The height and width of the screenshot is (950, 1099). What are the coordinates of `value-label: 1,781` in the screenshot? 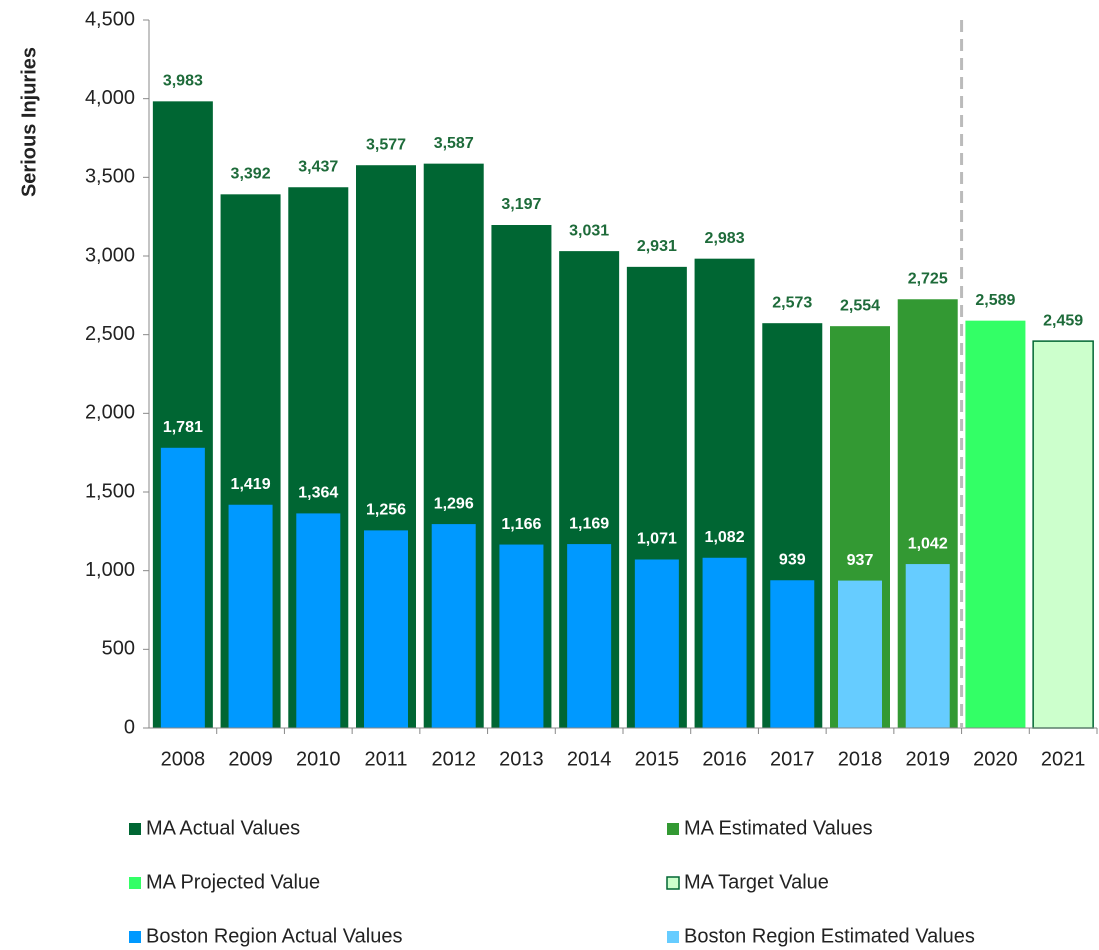 It's located at (183, 427).